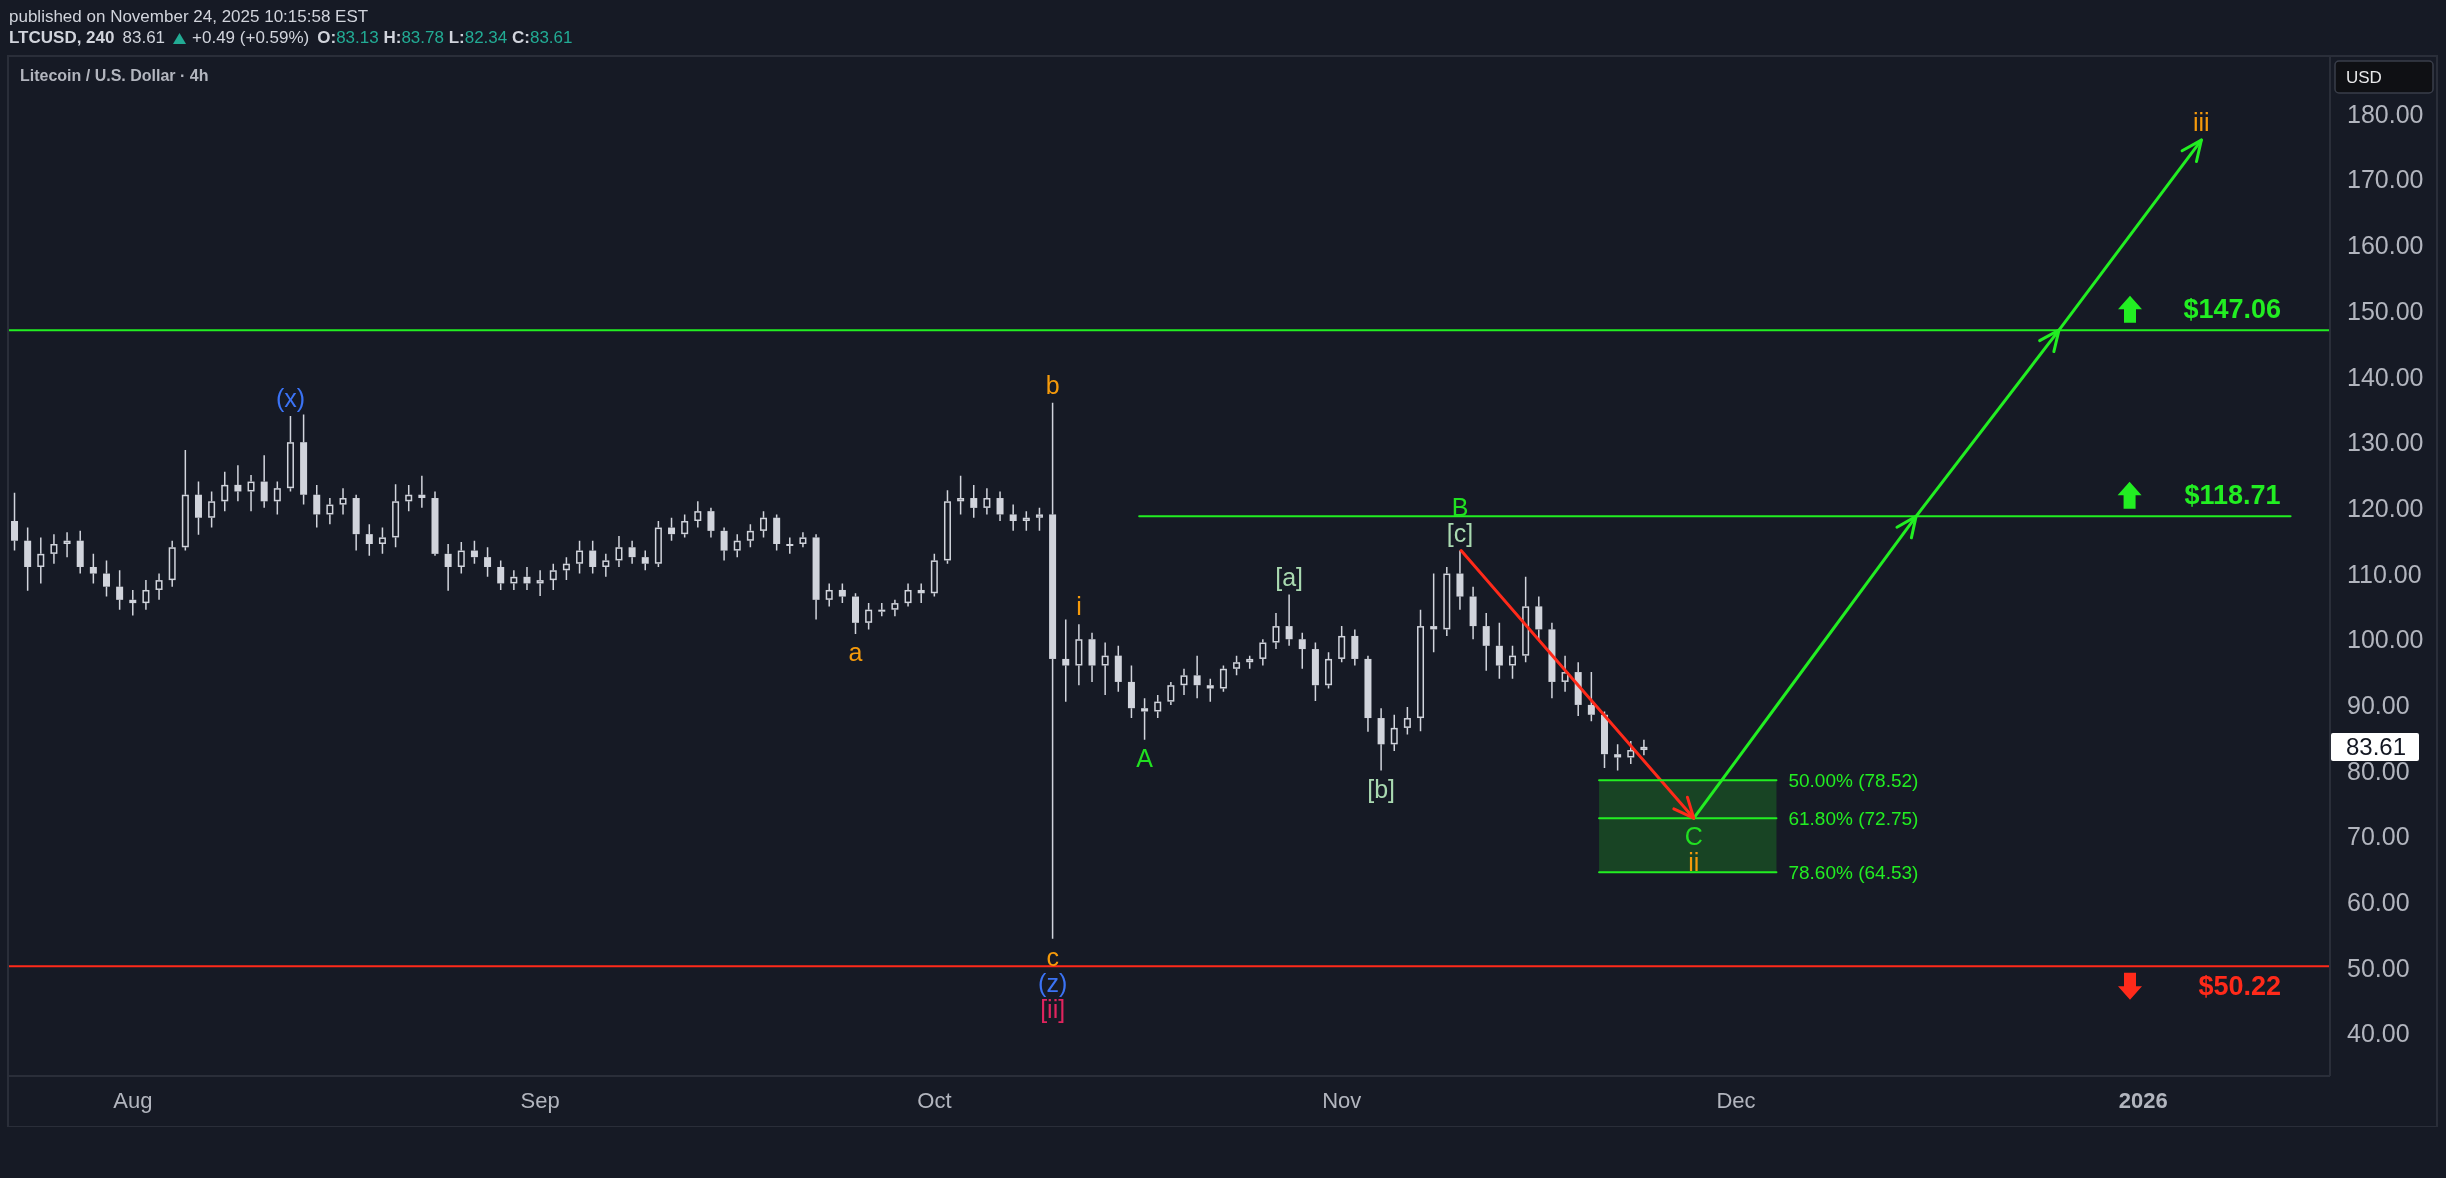  I want to click on y-tick-label: 160.00, so click(2385, 245).